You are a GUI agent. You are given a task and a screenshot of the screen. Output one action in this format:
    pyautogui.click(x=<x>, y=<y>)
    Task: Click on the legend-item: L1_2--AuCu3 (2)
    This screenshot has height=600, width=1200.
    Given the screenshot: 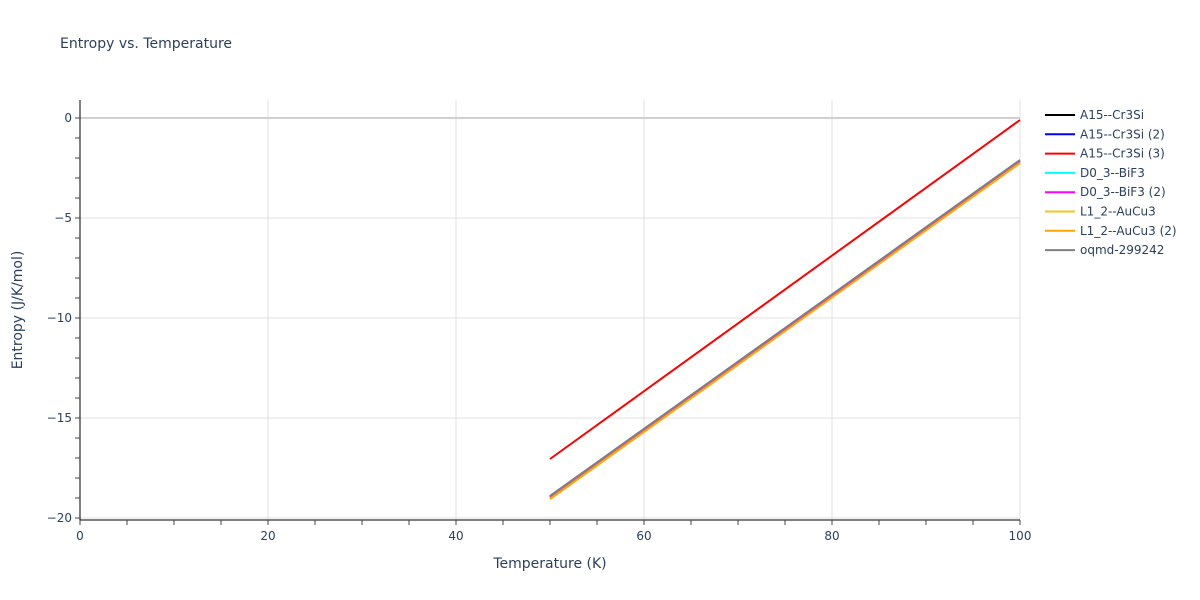 What is the action you would take?
    pyautogui.click(x=1111, y=231)
    